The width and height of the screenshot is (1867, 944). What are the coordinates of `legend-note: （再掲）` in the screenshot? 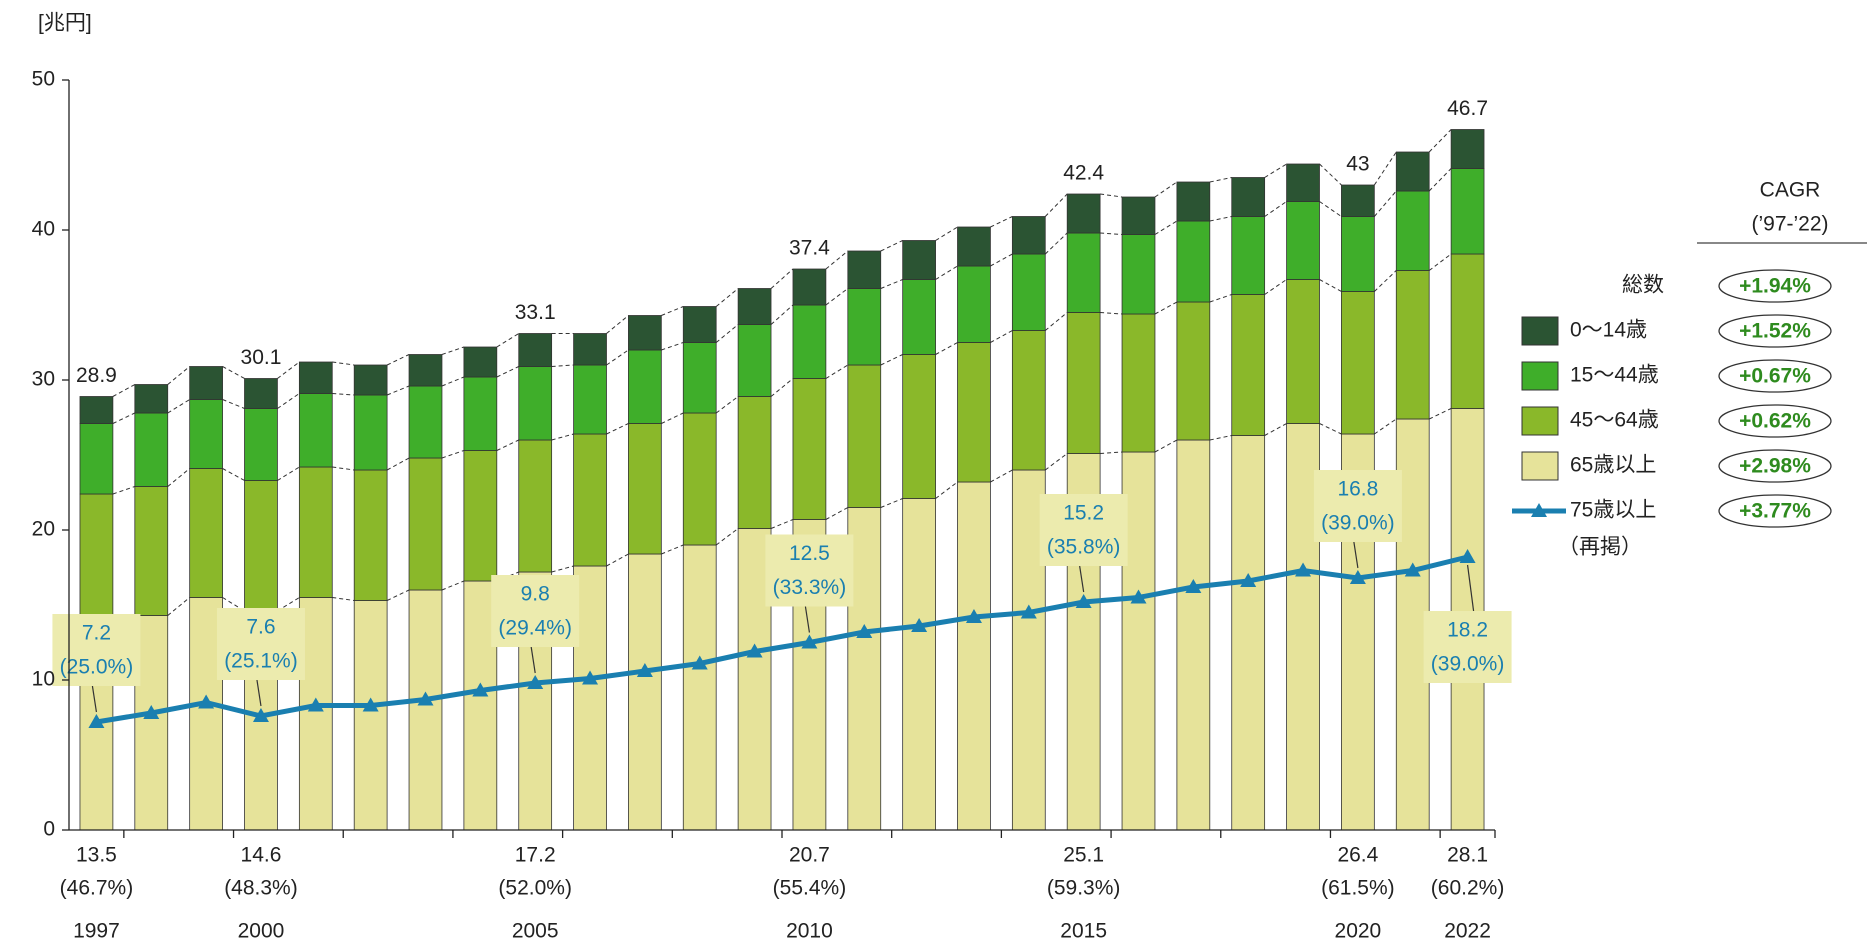 It's located at (1600, 547).